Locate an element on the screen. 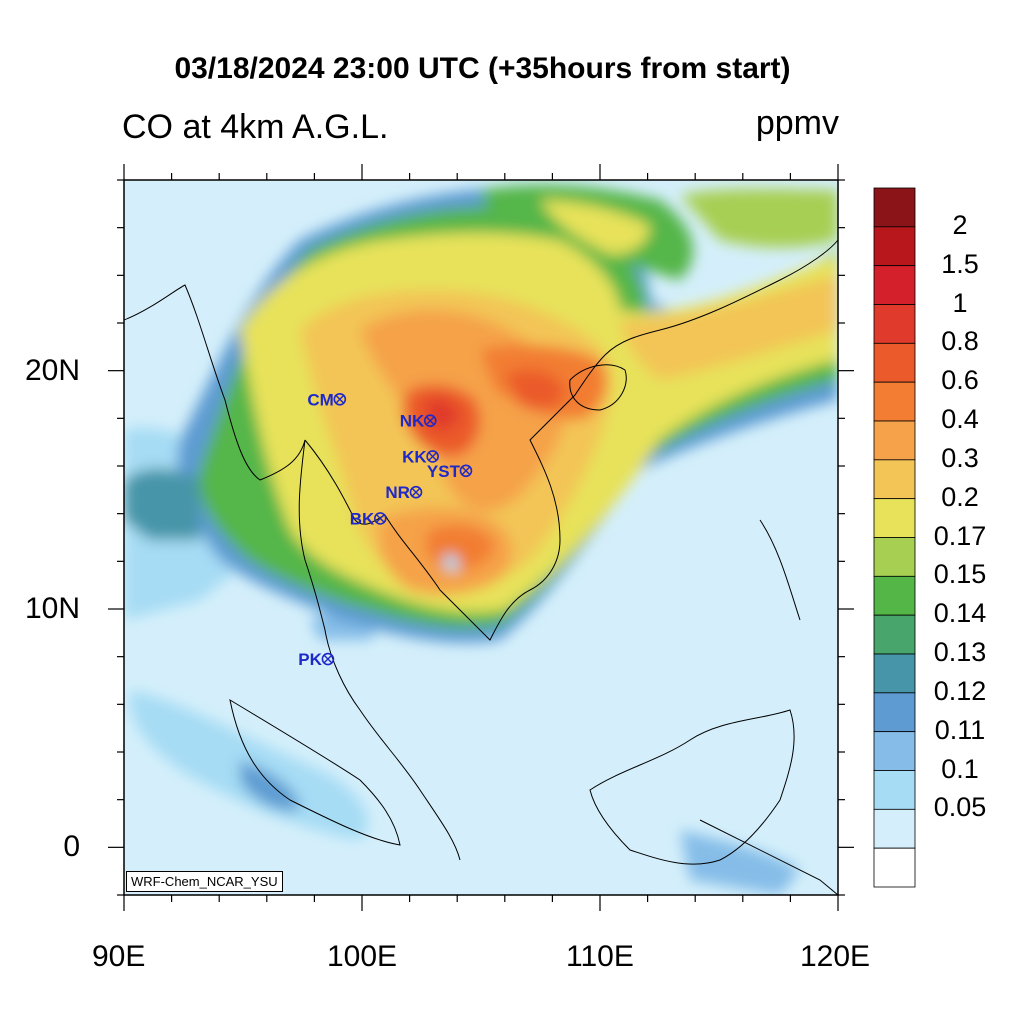  legend-level-label: 2 is located at coordinates (960, 224).